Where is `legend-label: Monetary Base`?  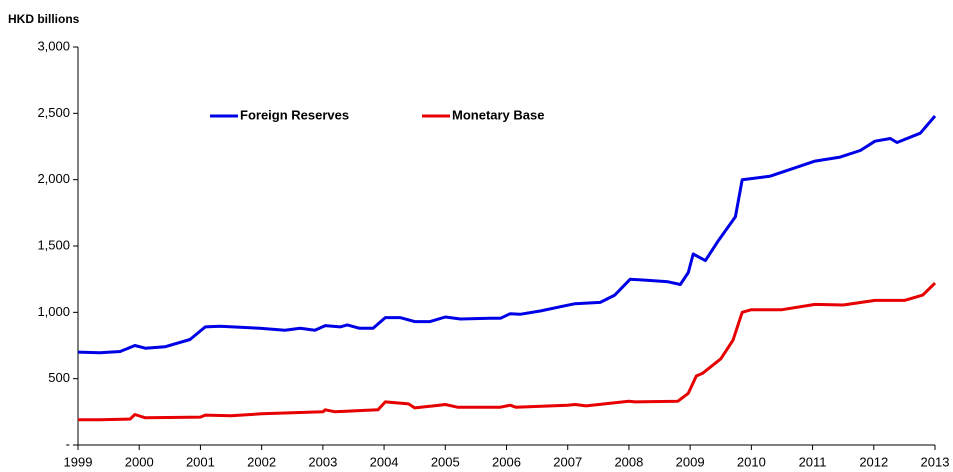 legend-label: Monetary Base is located at coordinates (498, 114).